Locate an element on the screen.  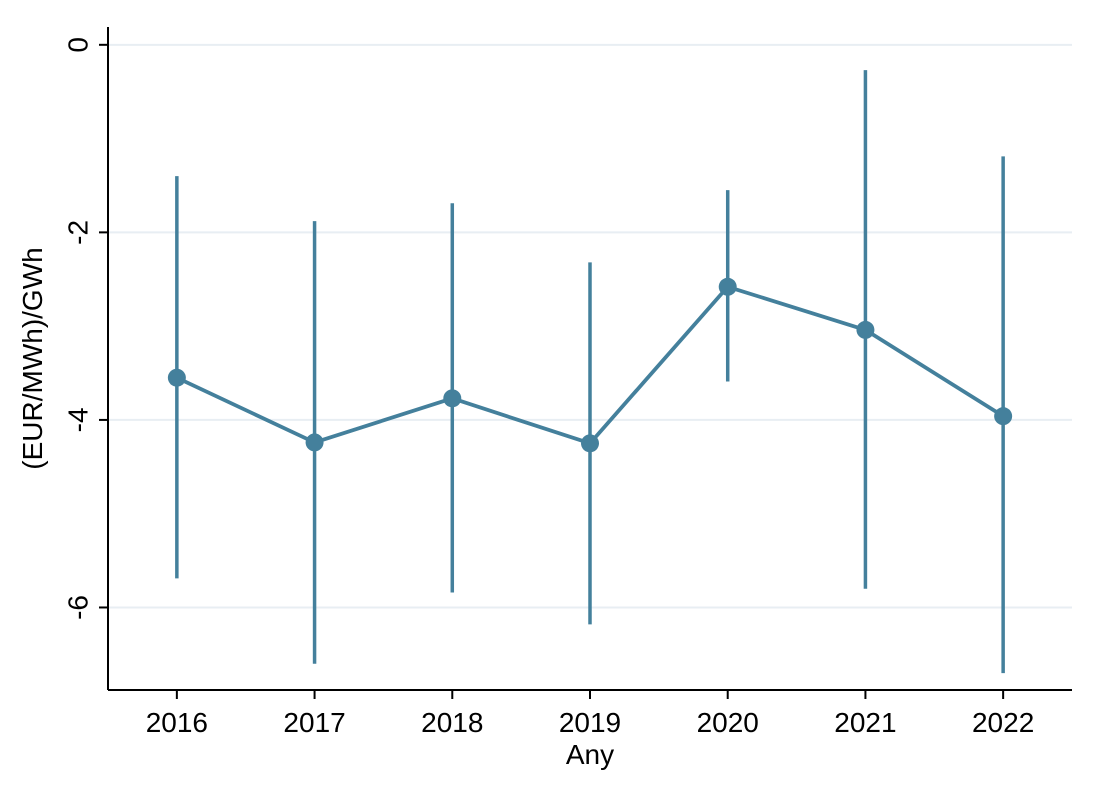
y-tick-label--6: -6 is located at coordinates (78, 607).